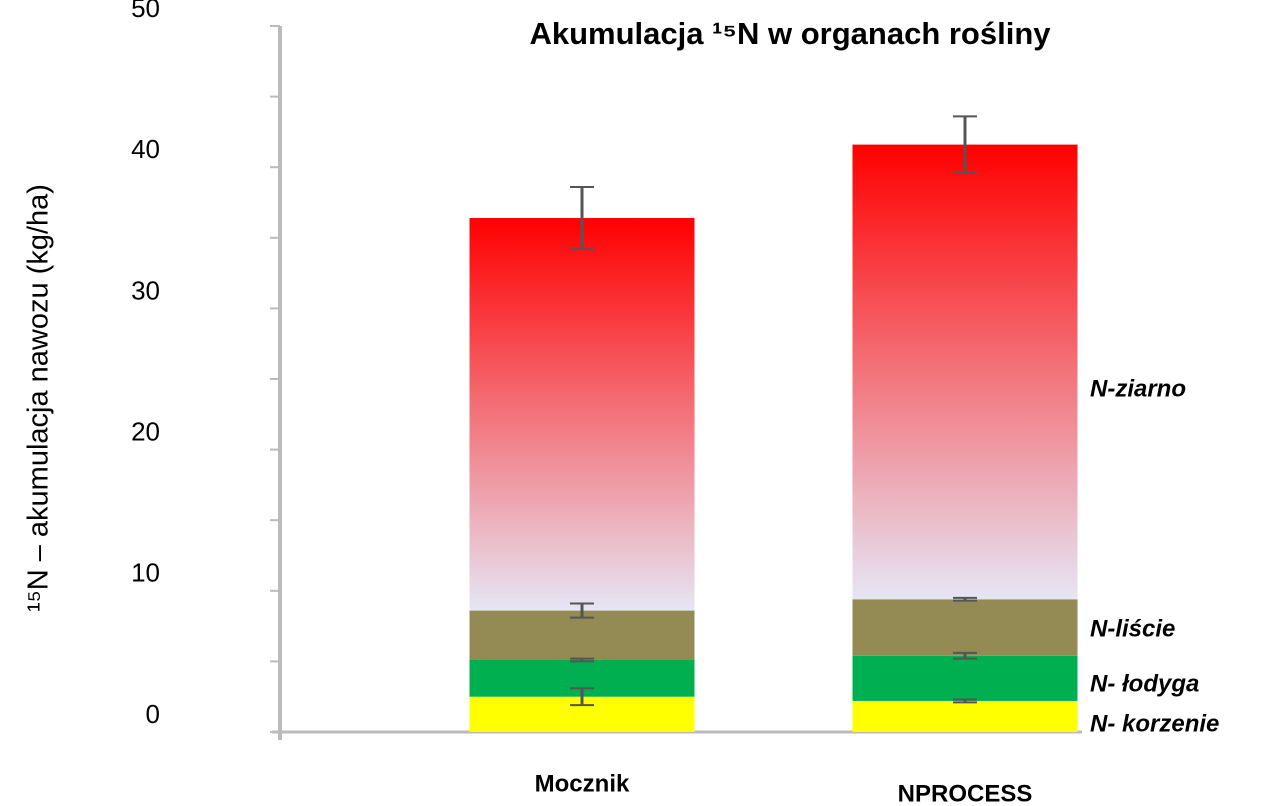  I want to click on legend-label: N- korzenie, so click(1154, 723).